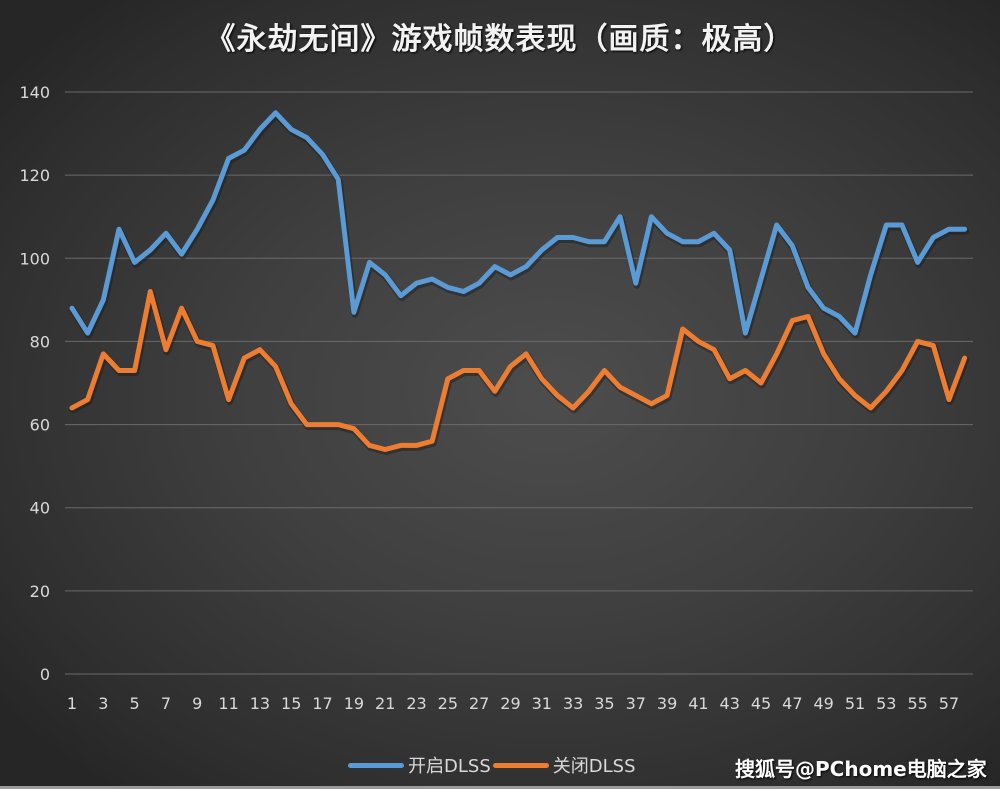 The height and width of the screenshot is (789, 1000). Describe the element at coordinates (448, 703) in the screenshot. I see `x-tick-label: 25` at that location.